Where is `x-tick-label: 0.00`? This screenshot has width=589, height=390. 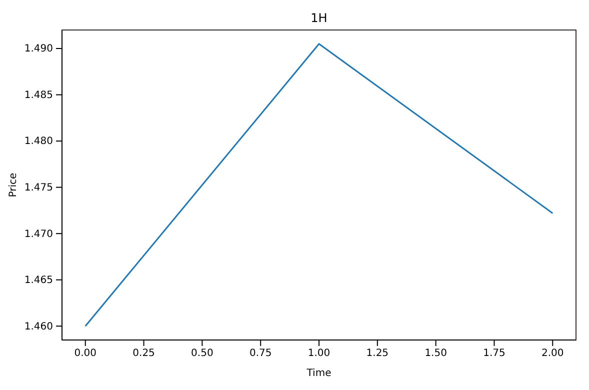 x-tick-label: 0.00 is located at coordinates (85, 354).